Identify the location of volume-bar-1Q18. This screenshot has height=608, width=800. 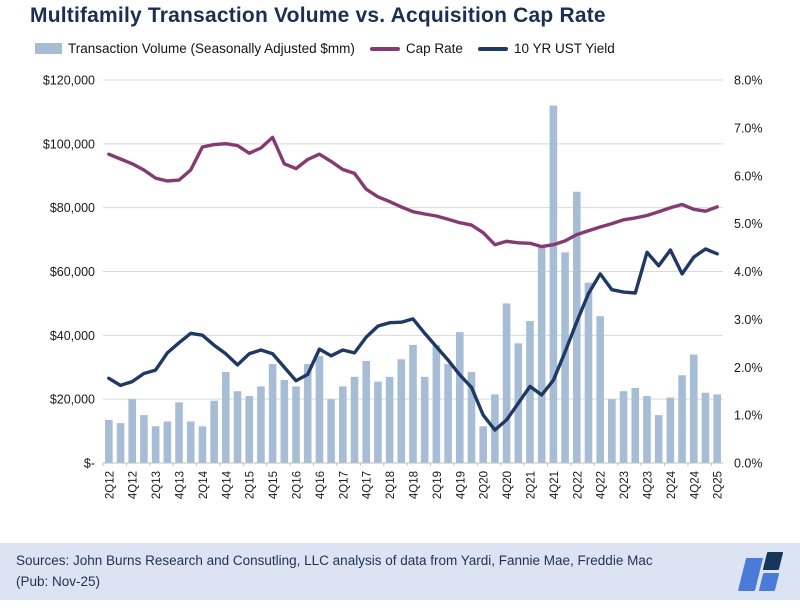
(378, 422).